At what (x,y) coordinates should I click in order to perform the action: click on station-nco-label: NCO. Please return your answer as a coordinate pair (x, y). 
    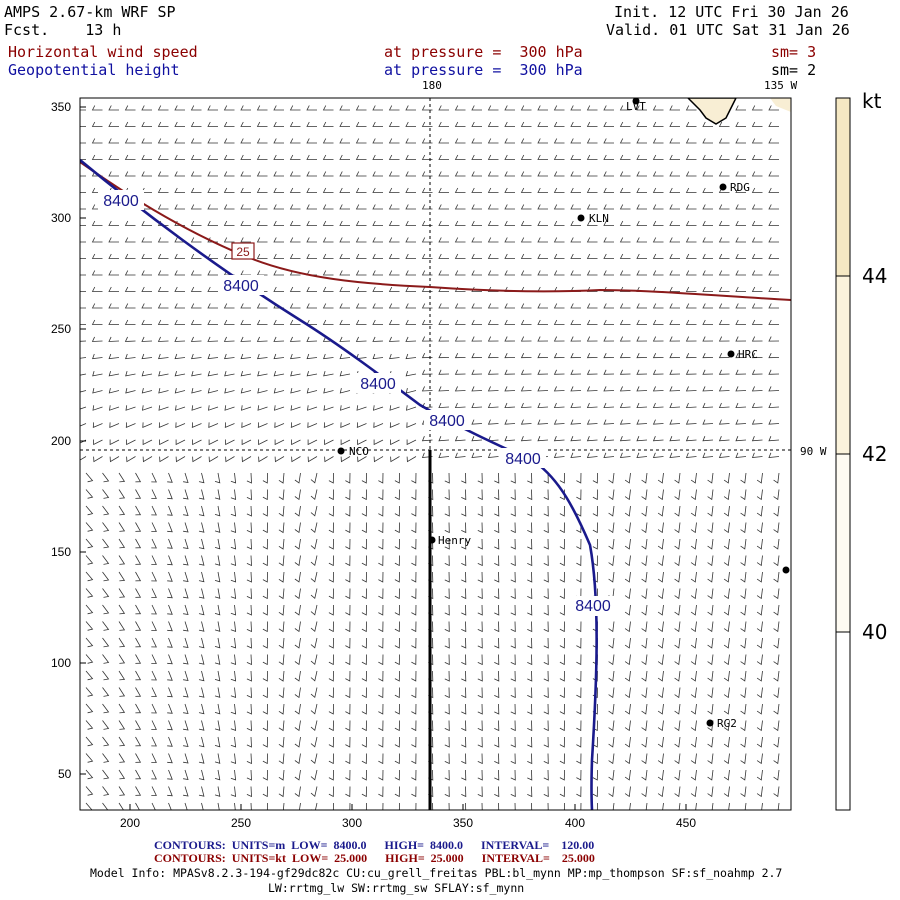
    Looking at the image, I should click on (359, 451).